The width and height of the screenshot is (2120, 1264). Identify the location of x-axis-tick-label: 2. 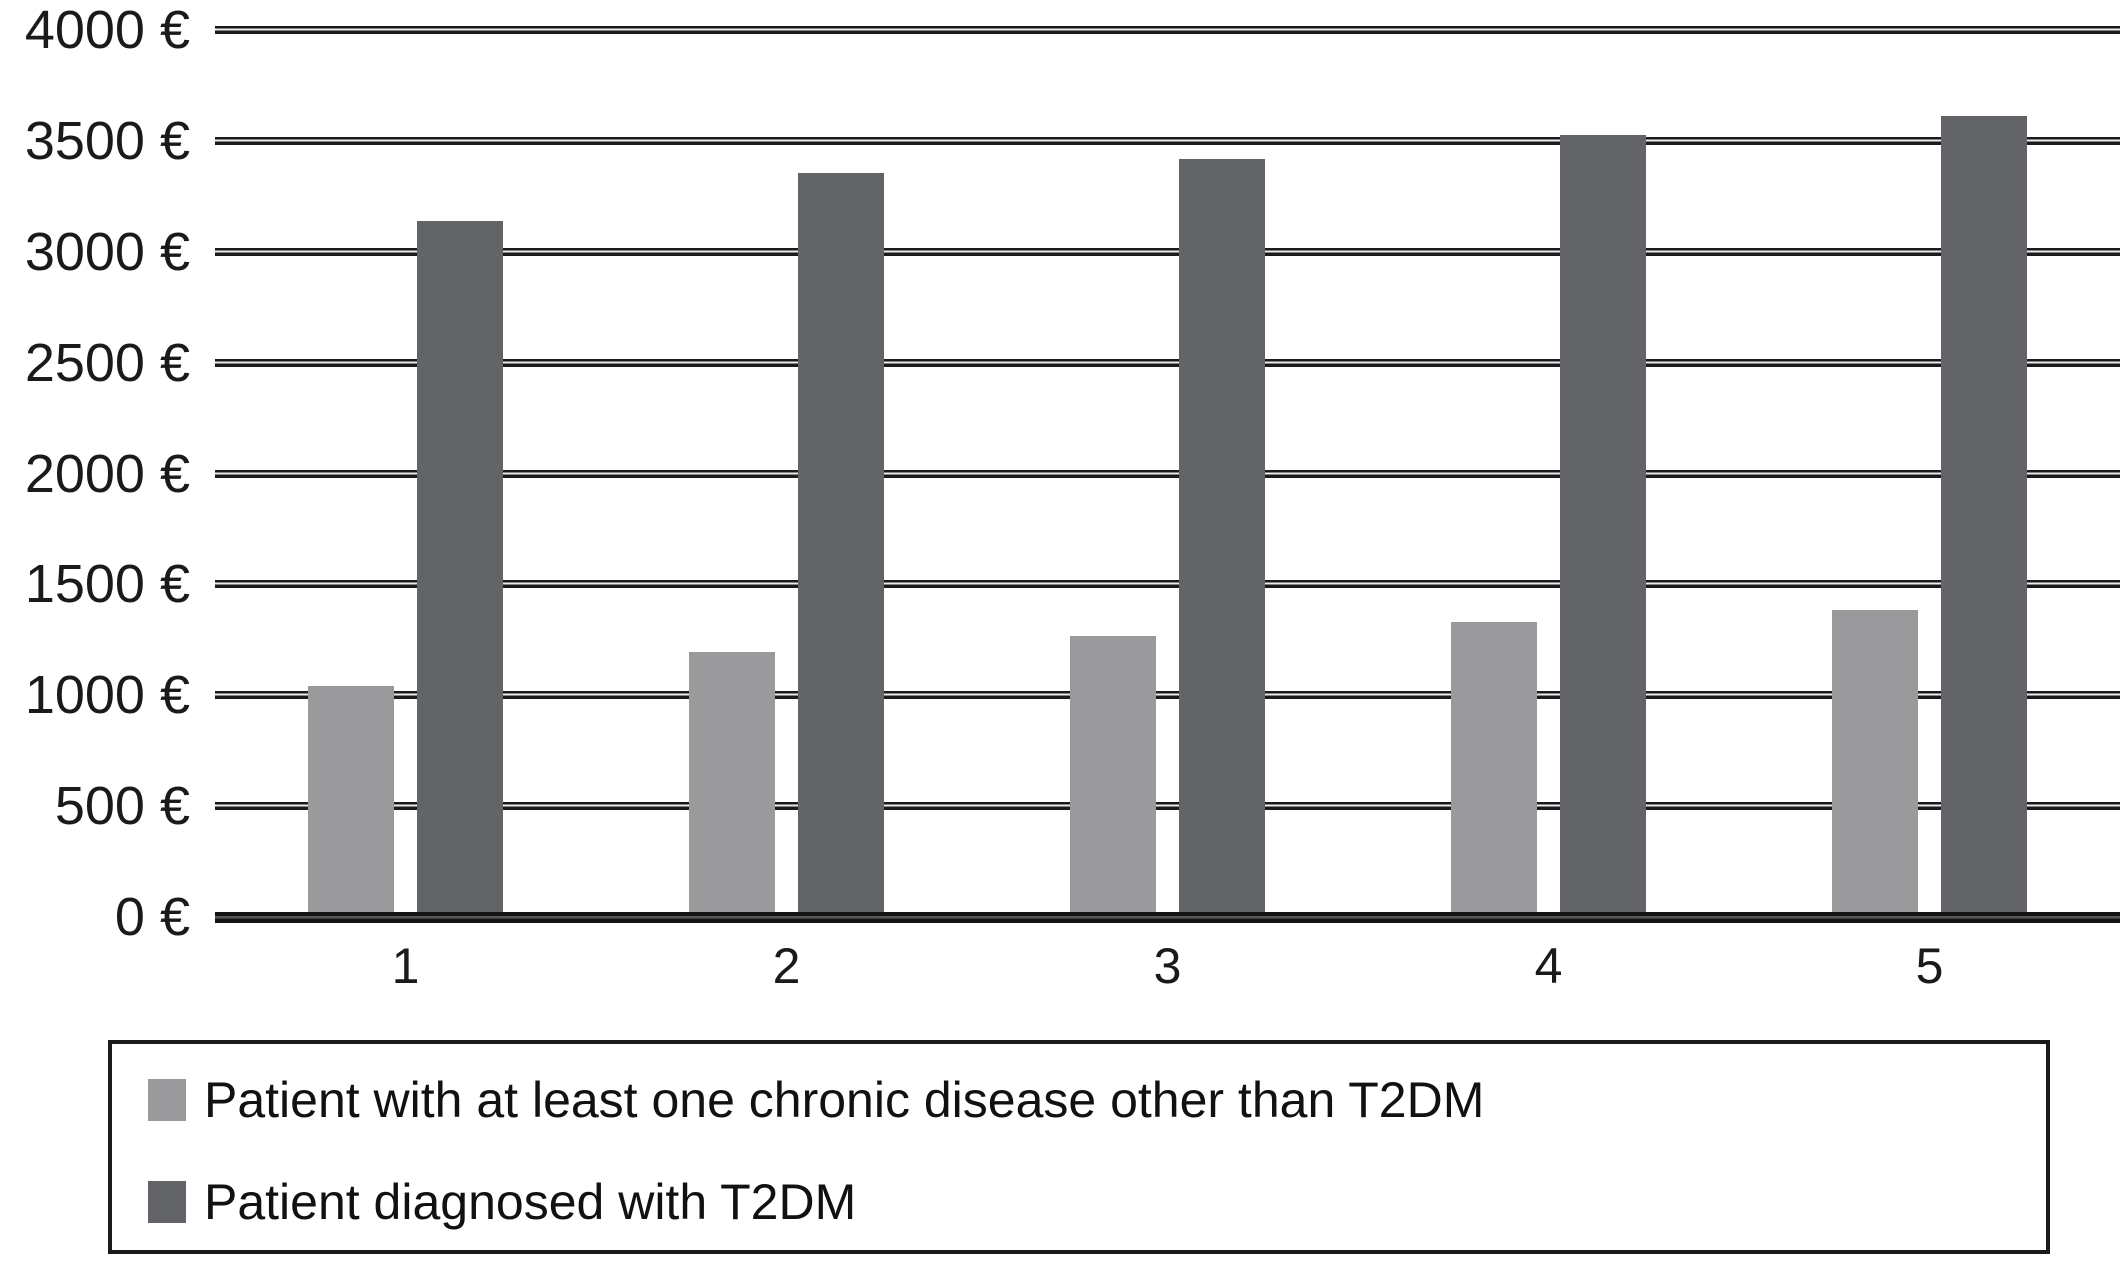
(786, 966).